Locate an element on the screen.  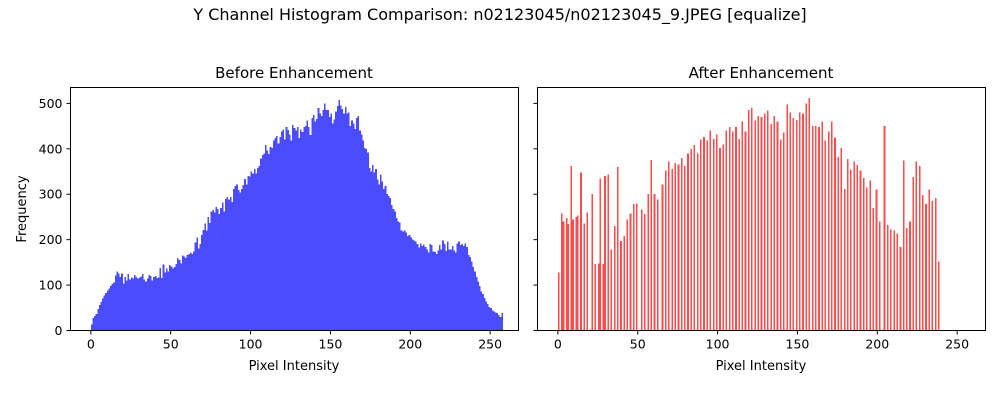
after-x-tick-label: 250 is located at coordinates (957, 344).